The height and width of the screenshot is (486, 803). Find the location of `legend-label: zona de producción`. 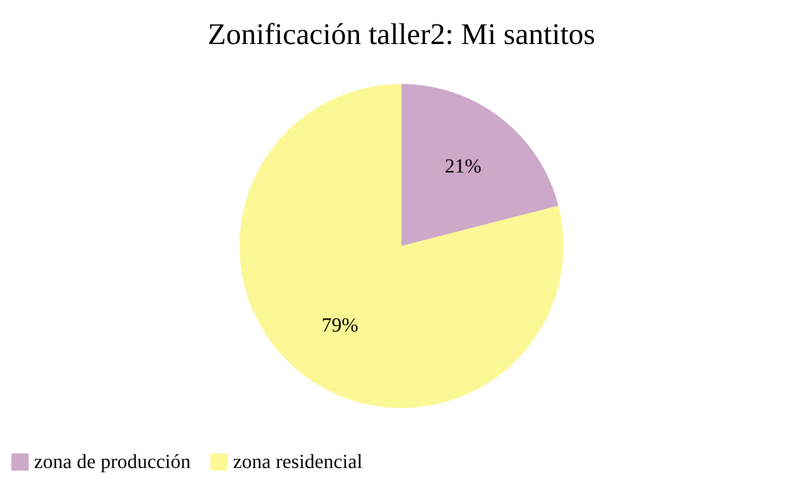

legend-label: zona de producción is located at coordinates (112, 462).